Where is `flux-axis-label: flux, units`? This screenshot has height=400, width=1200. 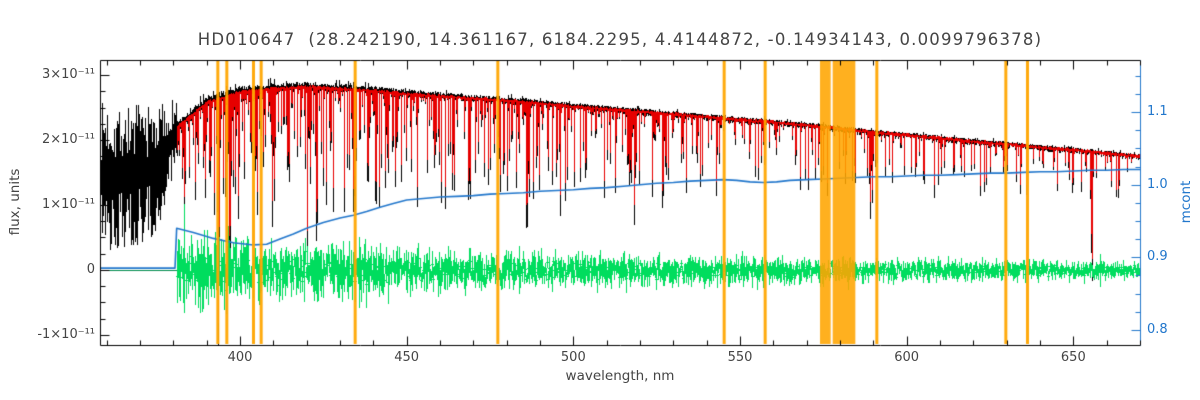
flux-axis-label: flux, units is located at coordinates (15, 202).